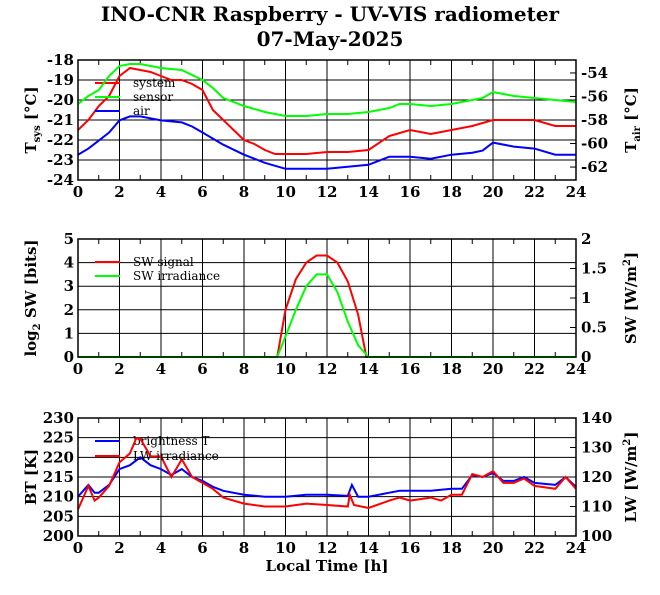 The height and width of the screenshot is (595, 660). What do you see at coordinates (327, 566) in the screenshot?
I see `x-axis-label: Local Time [h]` at bounding box center [327, 566].